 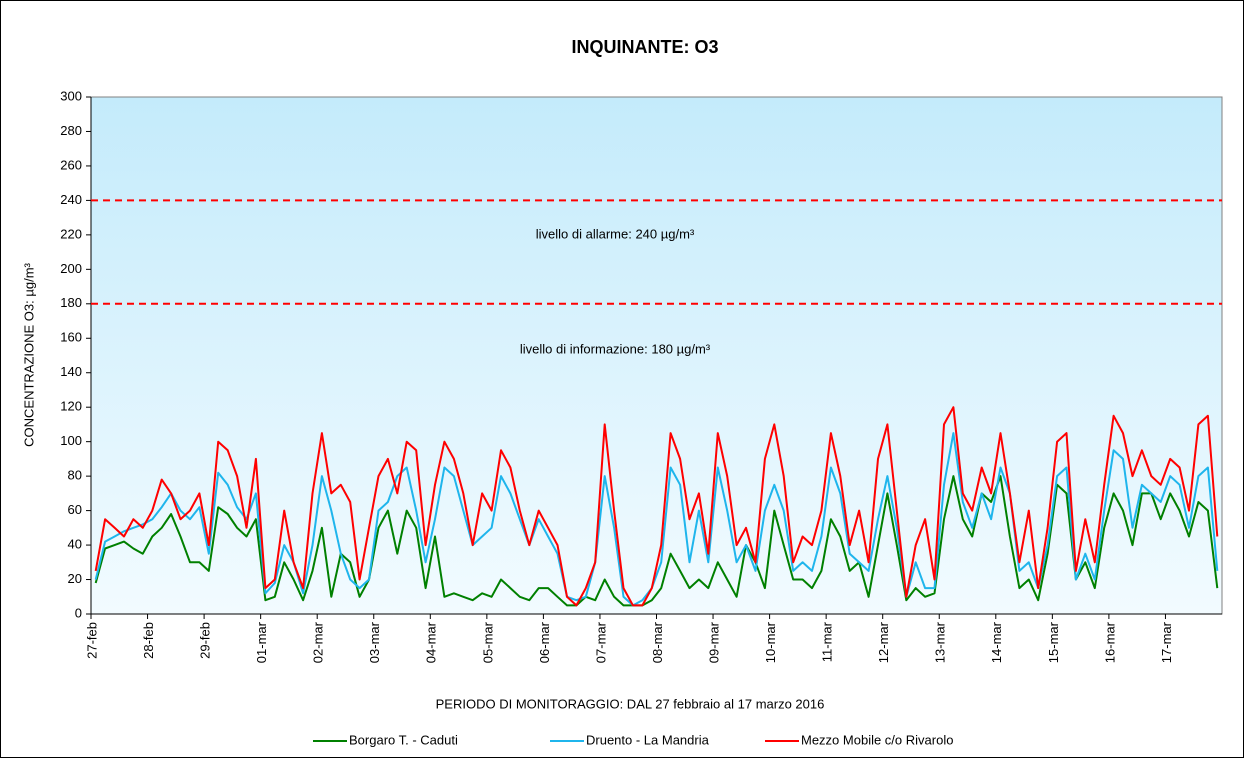 I want to click on x-tick-label: 03-mar, so click(x=374, y=642).